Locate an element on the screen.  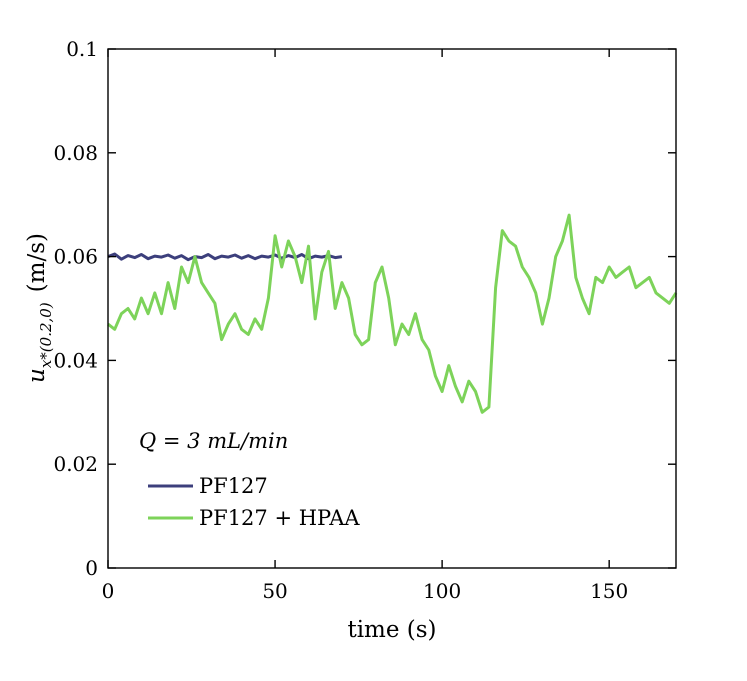
y-axis-symbol: u is located at coordinates (37, 375).